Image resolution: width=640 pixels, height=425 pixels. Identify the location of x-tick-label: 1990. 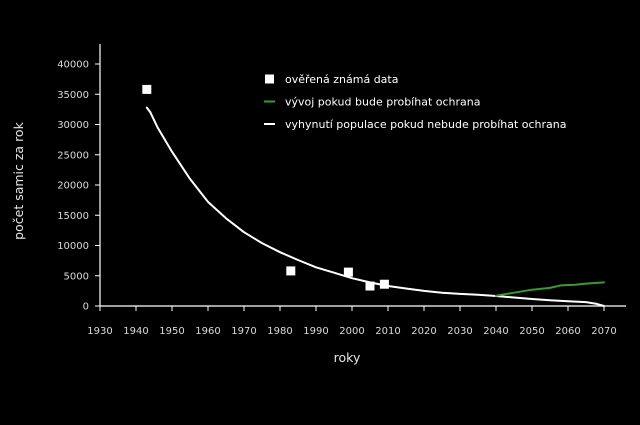
(315, 331).